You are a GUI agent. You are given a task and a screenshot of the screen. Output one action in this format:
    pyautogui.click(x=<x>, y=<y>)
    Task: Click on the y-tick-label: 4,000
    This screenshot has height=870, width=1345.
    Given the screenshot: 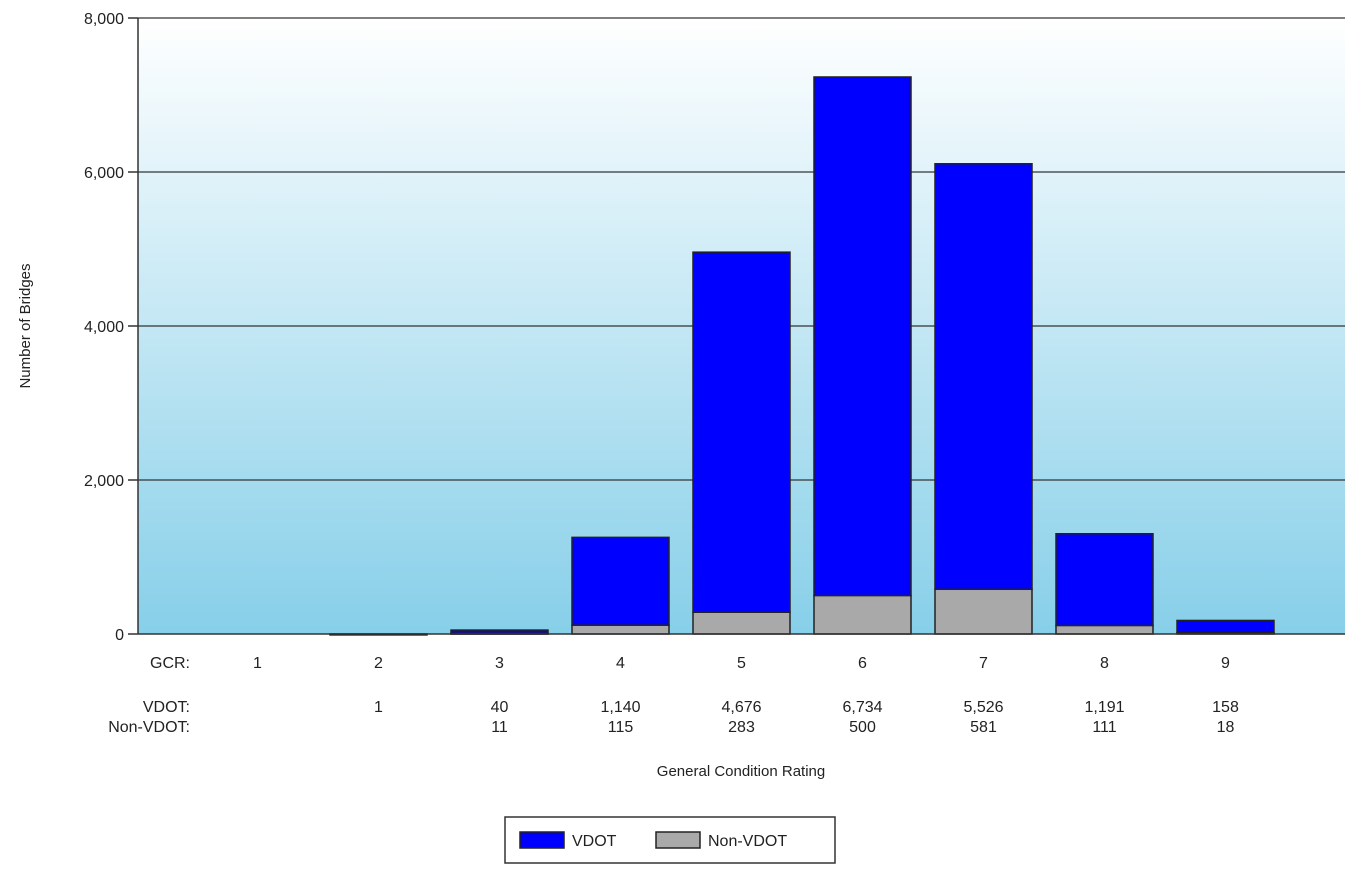 What is the action you would take?
    pyautogui.click(x=104, y=327)
    